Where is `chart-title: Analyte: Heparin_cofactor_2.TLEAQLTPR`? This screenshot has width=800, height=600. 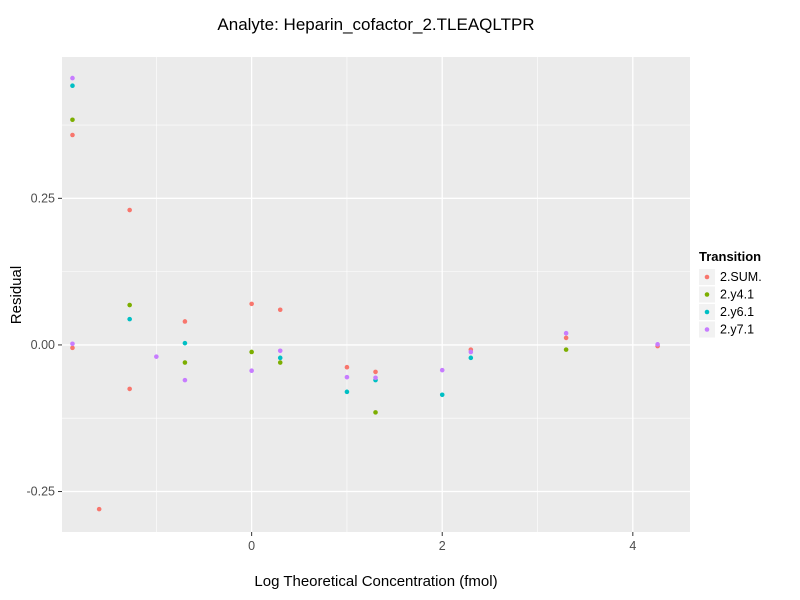
chart-title: Analyte: Heparin_cofactor_2.TLEAQLTPR is located at coordinates (375, 24).